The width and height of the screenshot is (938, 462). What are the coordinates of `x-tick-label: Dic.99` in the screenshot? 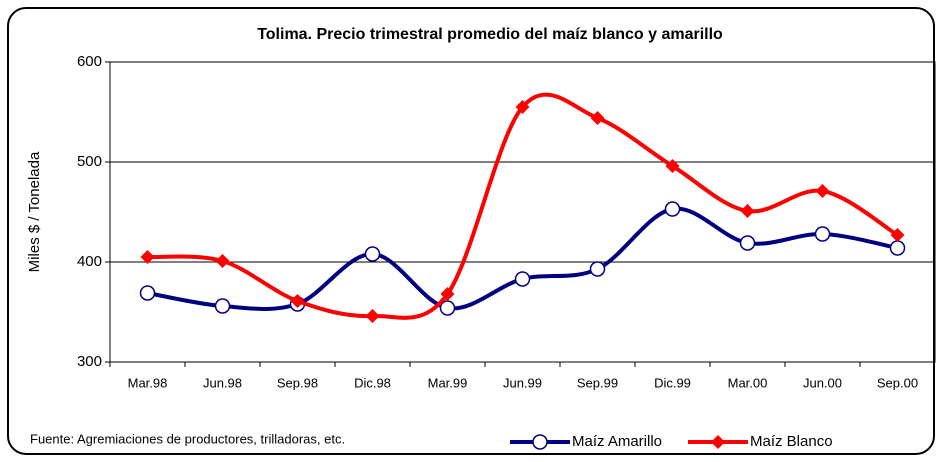 It's located at (672, 382).